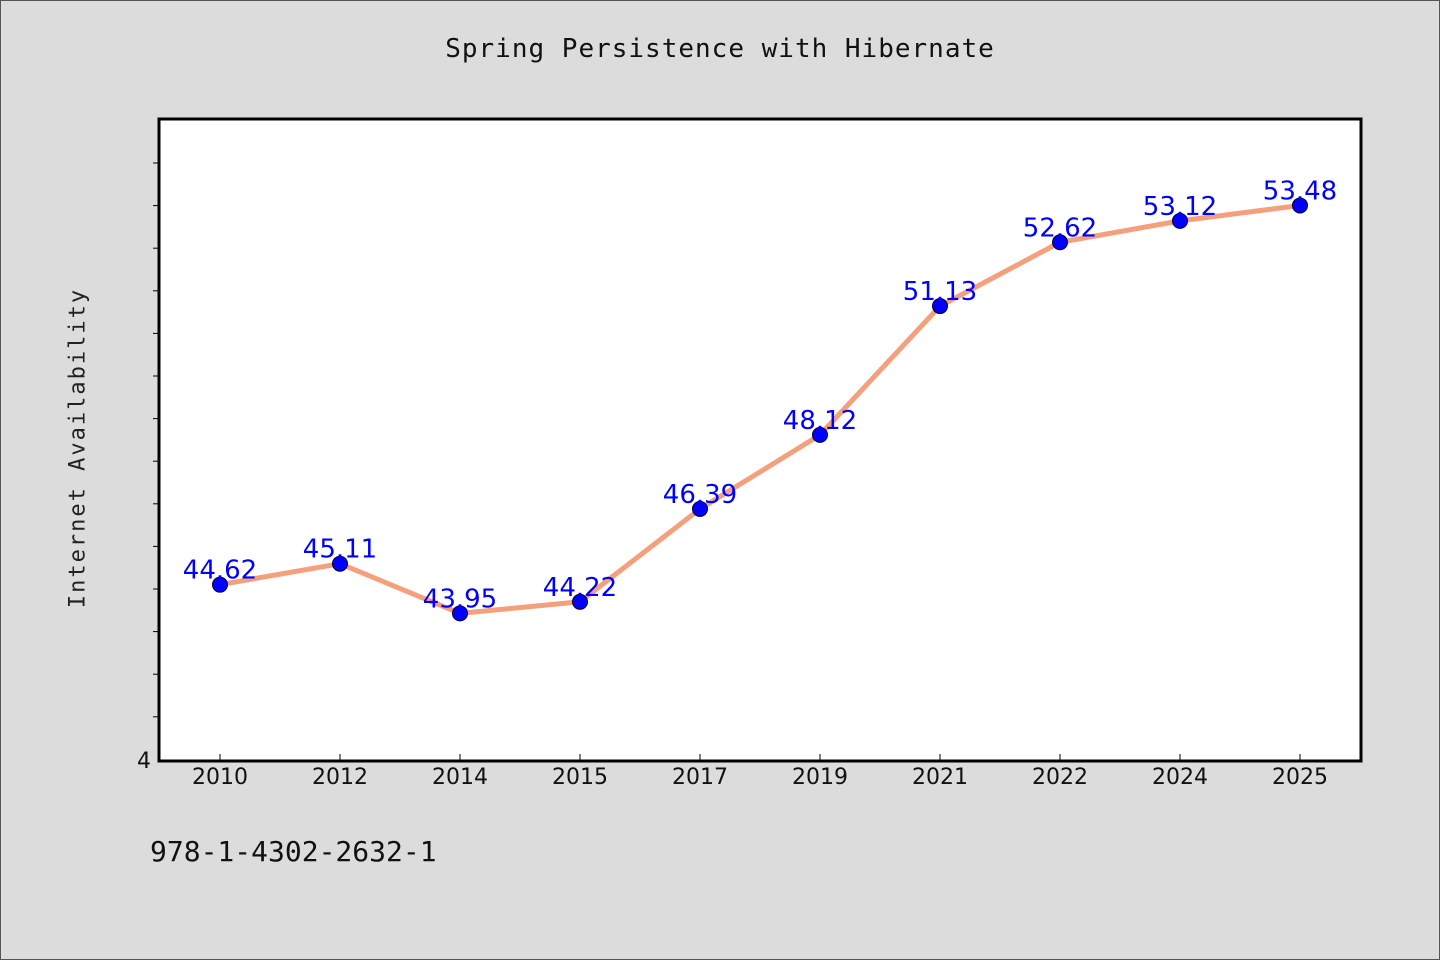 The image size is (1440, 960). I want to click on chart-title: Spring Persistence with Hibernate, so click(720, 49).